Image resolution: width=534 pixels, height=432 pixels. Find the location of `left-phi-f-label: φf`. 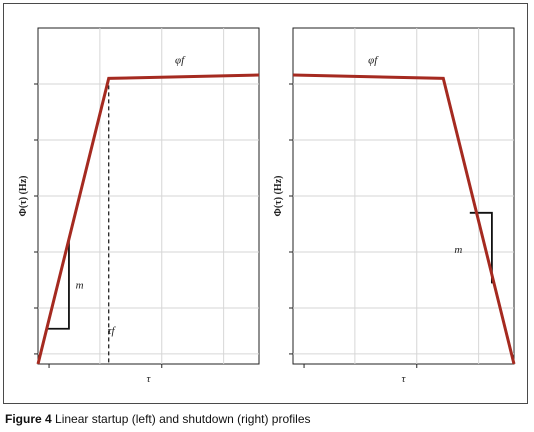

left-phi-f-label: φf is located at coordinates (180, 60).